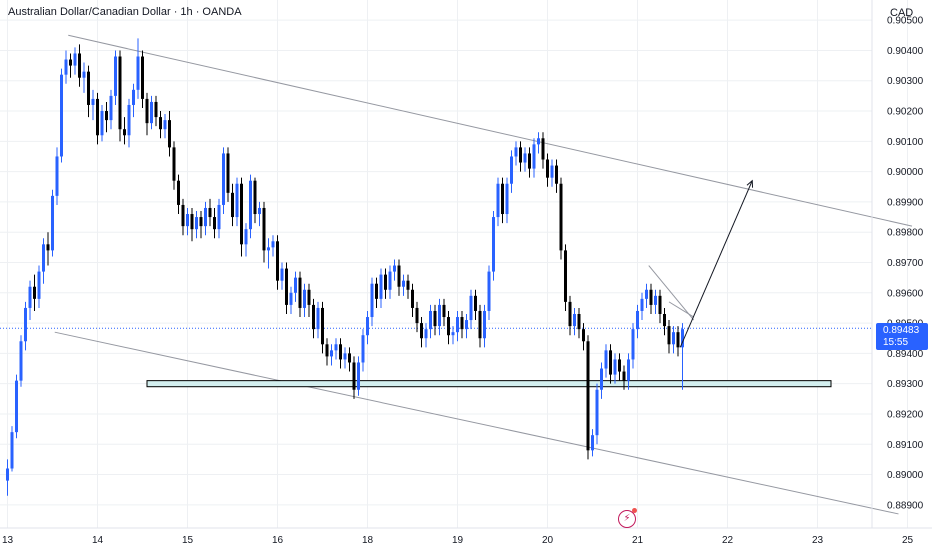  I want to click on drawings-front-layer, so click(701, 263).